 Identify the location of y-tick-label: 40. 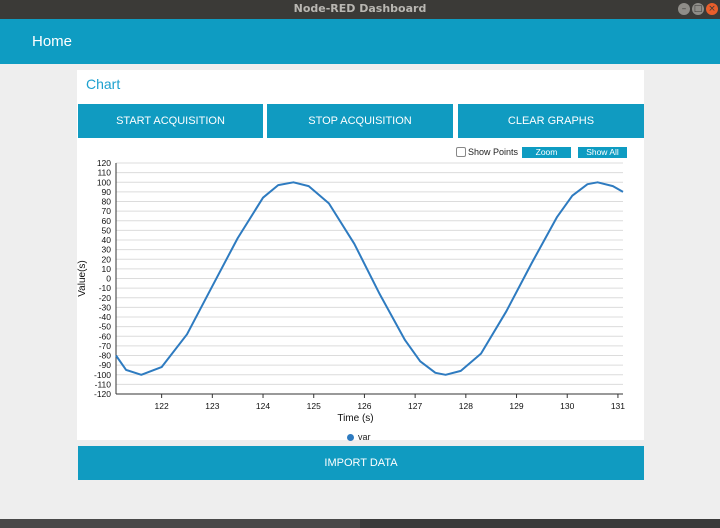
(107, 240).